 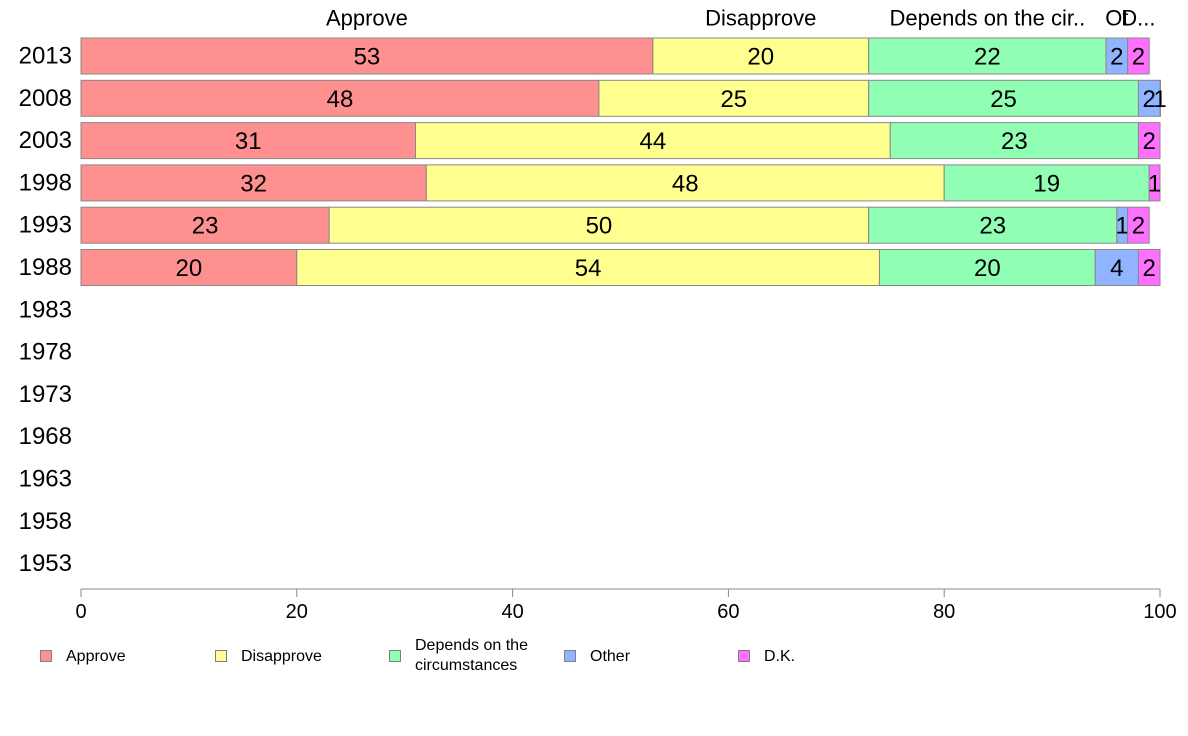 I want to click on y-tick-label: 1953, so click(x=45, y=563).